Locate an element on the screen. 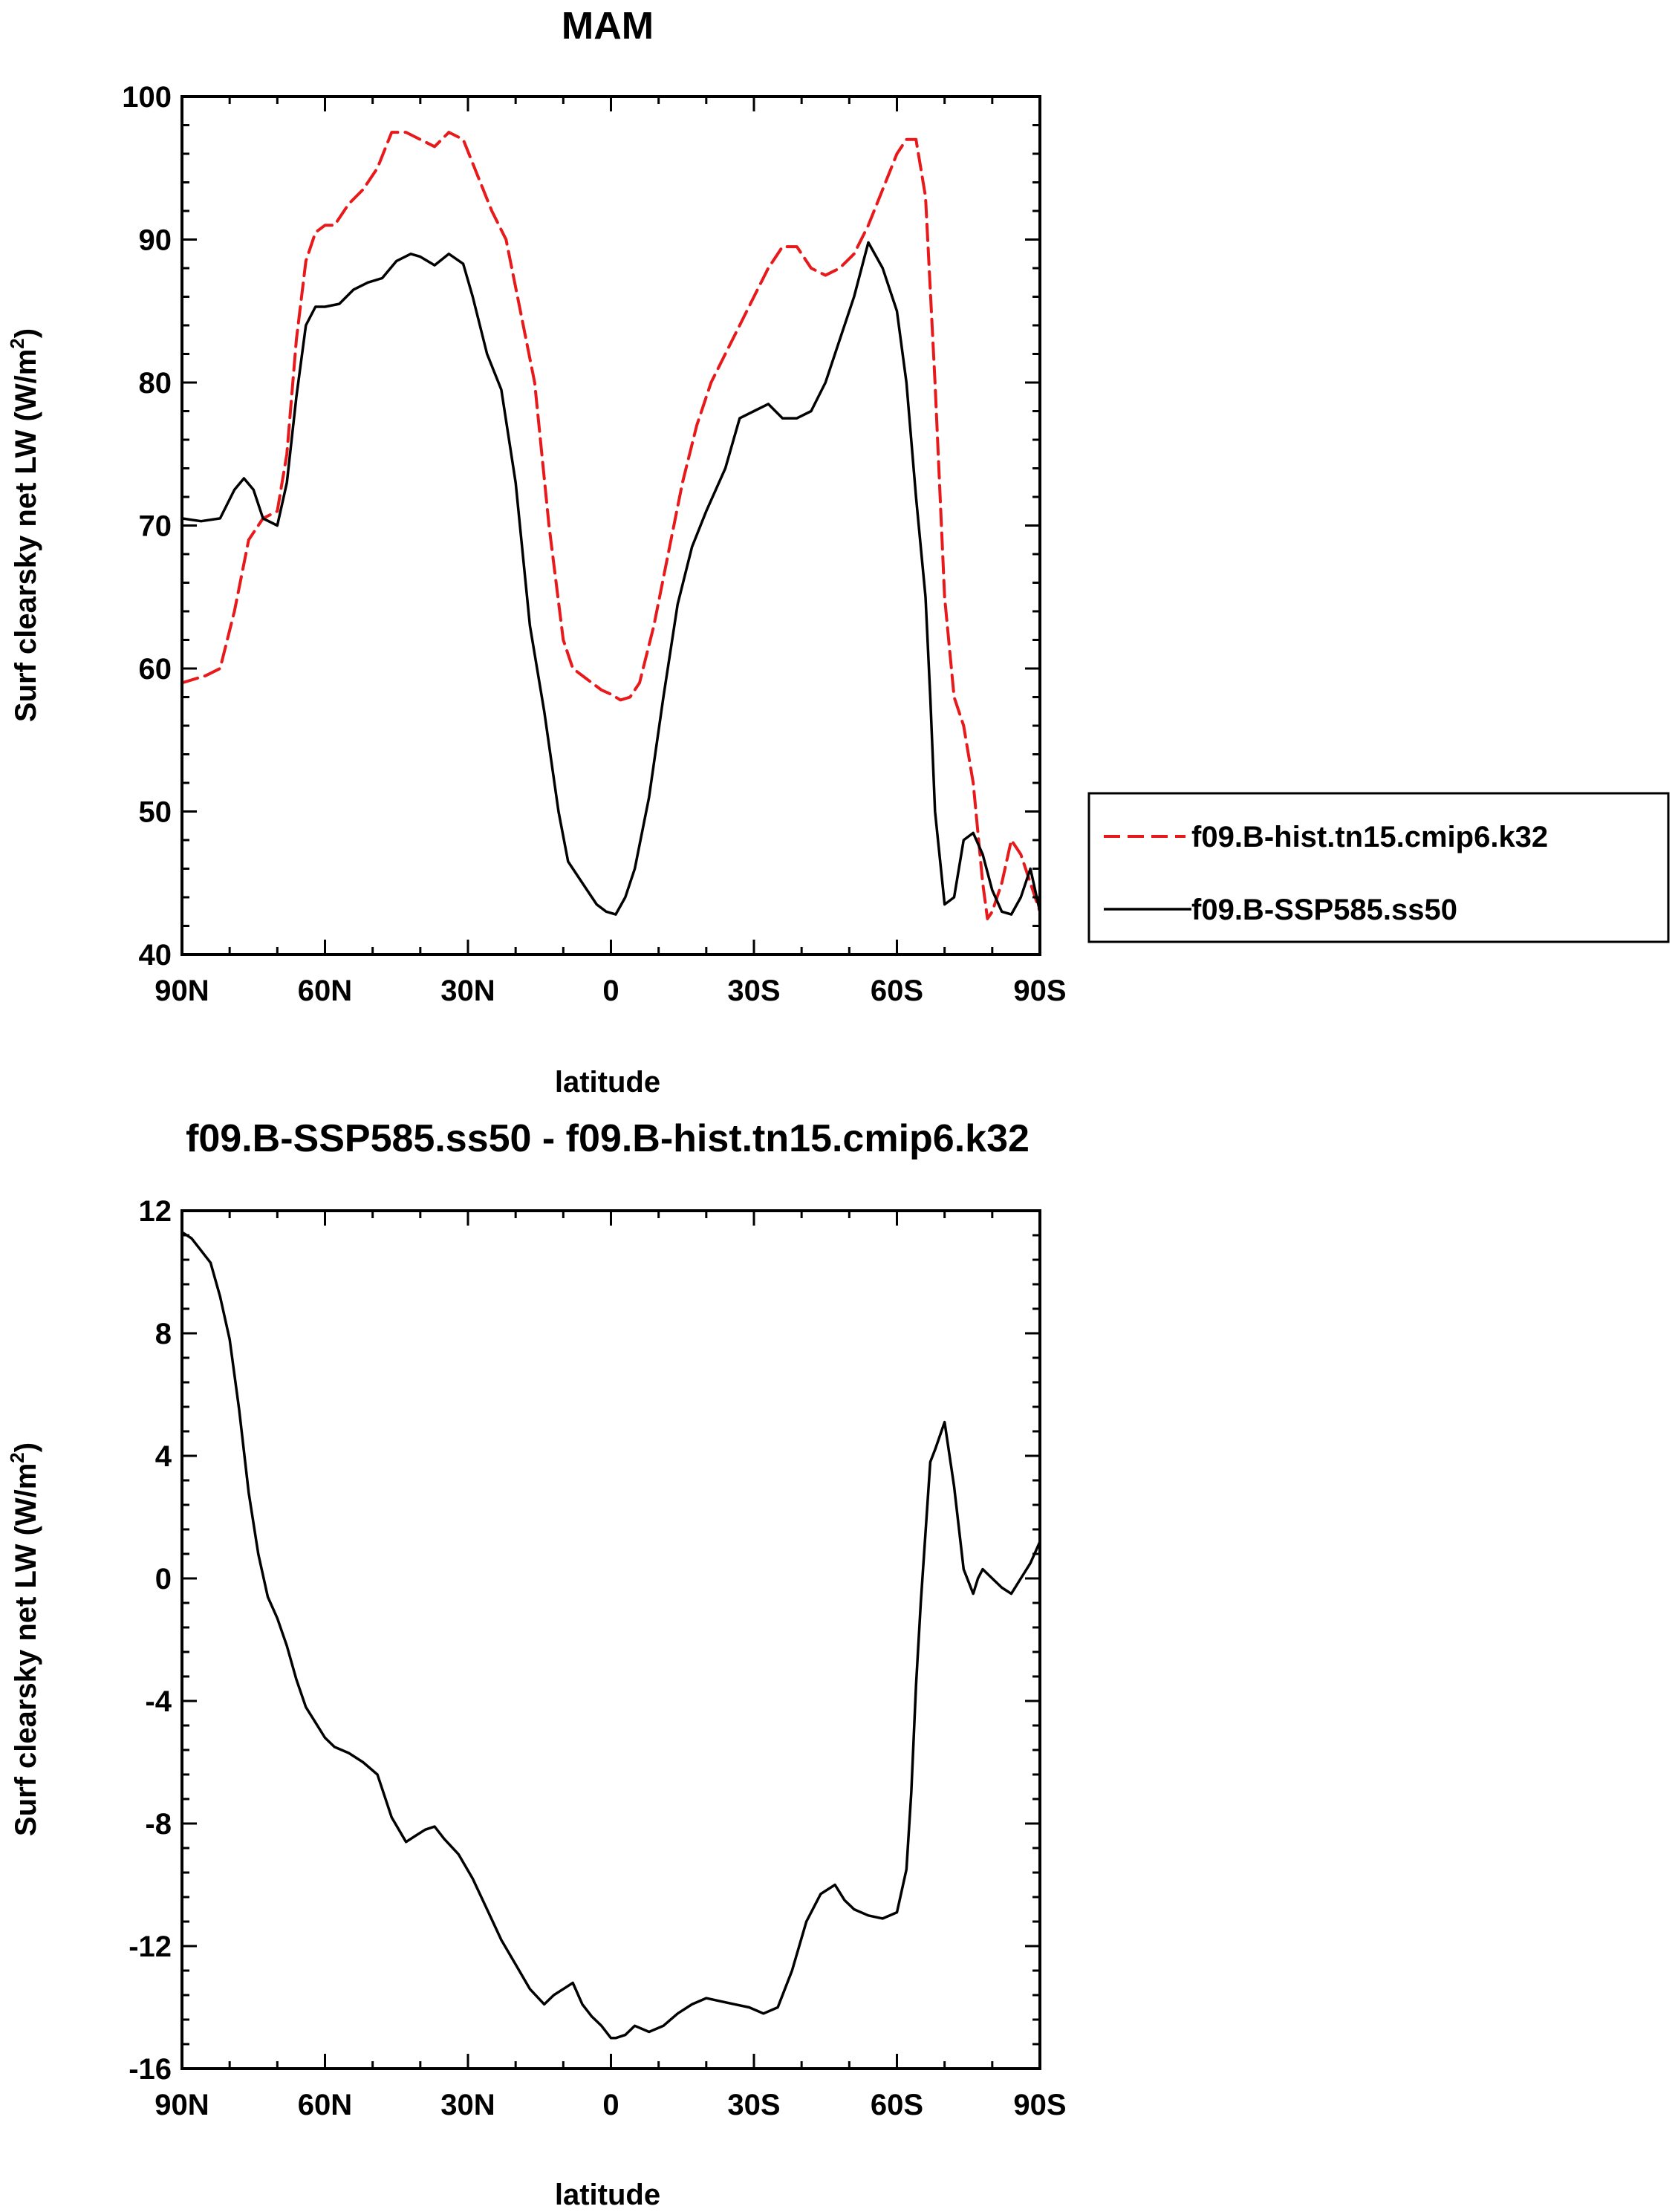  y-tick-label: 12 is located at coordinates (155, 1211).